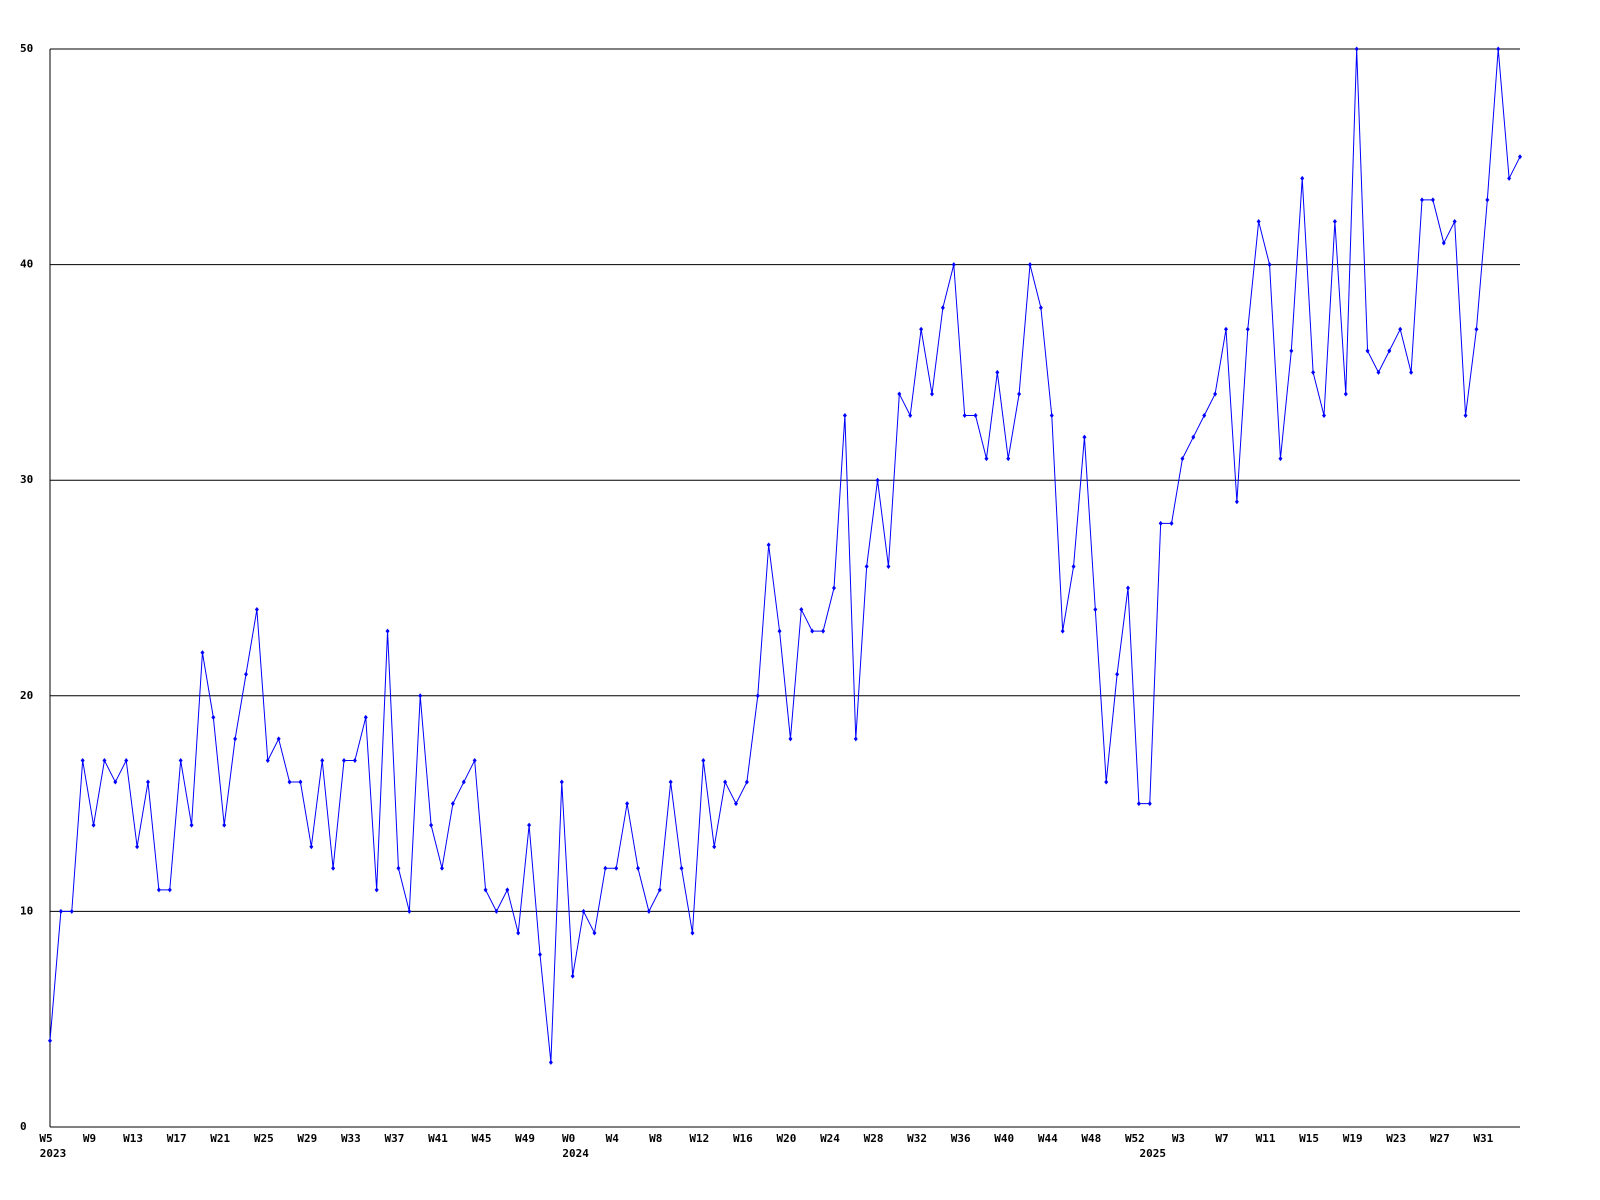 This screenshot has height=1200, width=1600. What do you see at coordinates (1178, 1138) in the screenshot?
I see `x-tick-label: W3` at bounding box center [1178, 1138].